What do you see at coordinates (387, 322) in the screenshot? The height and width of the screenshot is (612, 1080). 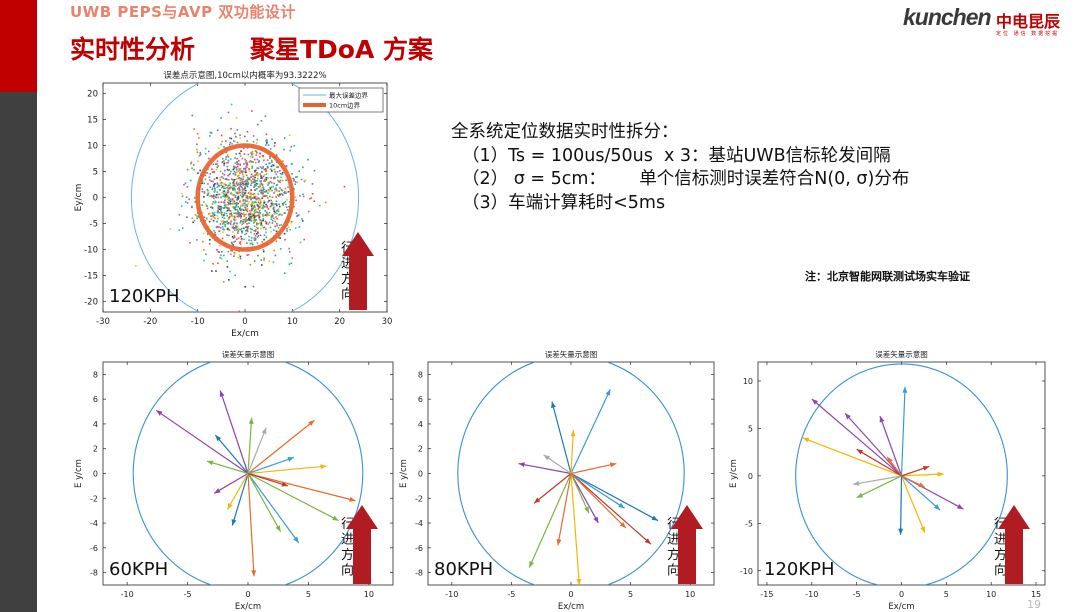 I see `x-tick-label: 30` at bounding box center [387, 322].